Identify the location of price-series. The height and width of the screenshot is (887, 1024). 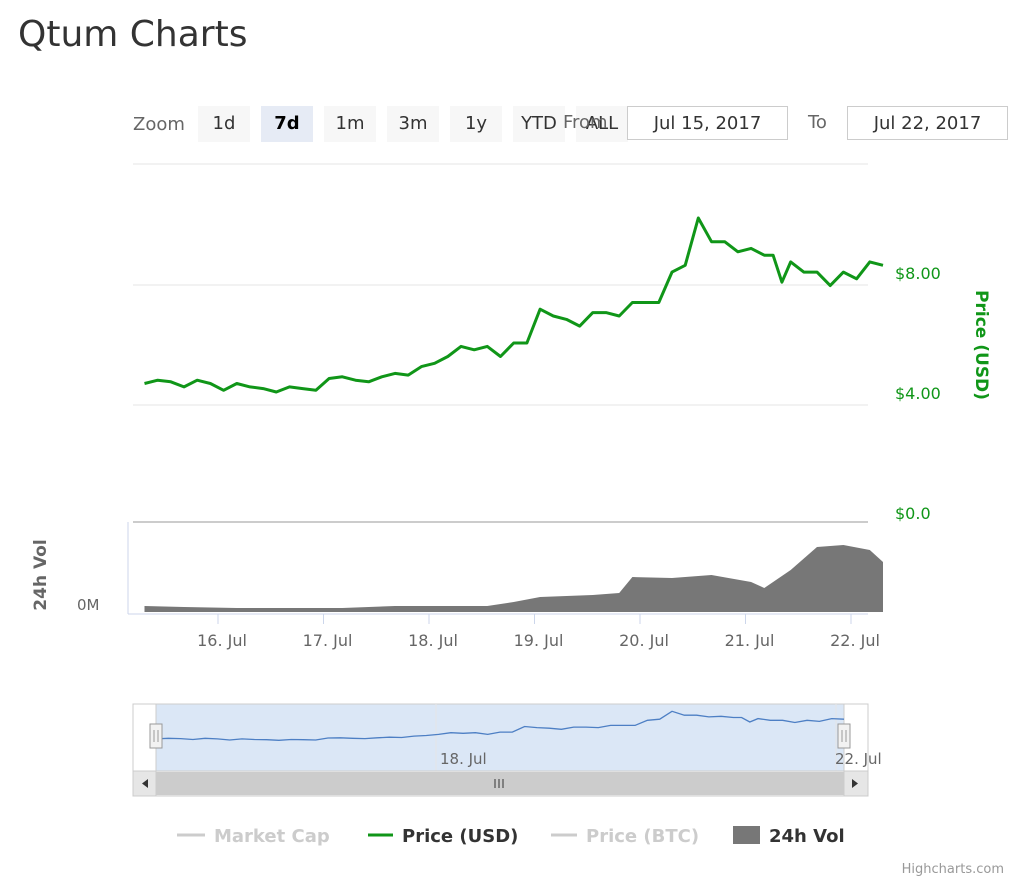
(514, 305).